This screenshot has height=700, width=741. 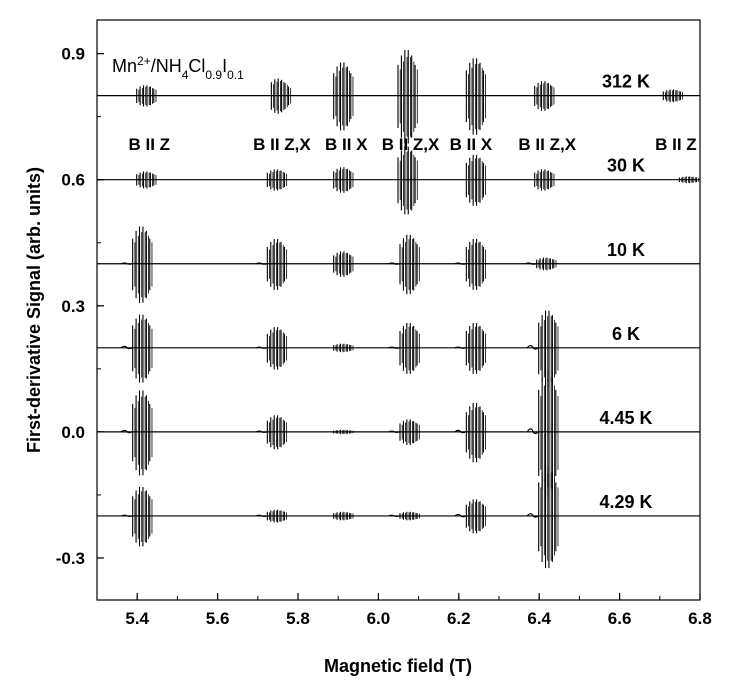 I want to click on title-part: /NH, so click(x=166, y=66).